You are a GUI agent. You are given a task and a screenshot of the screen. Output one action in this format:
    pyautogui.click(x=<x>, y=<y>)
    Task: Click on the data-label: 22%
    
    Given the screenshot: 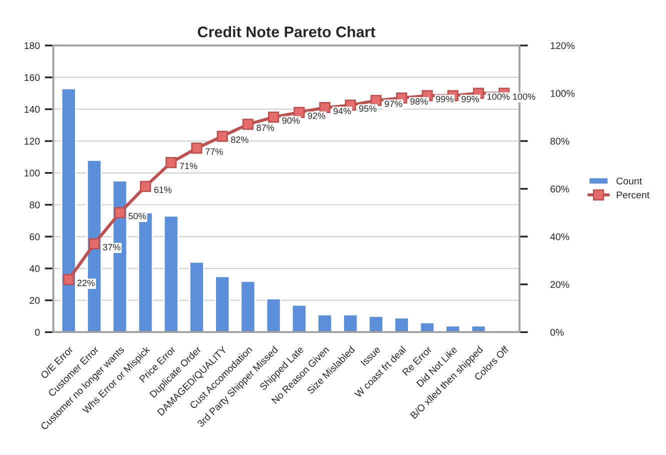 What is the action you would take?
    pyautogui.click(x=86, y=283)
    